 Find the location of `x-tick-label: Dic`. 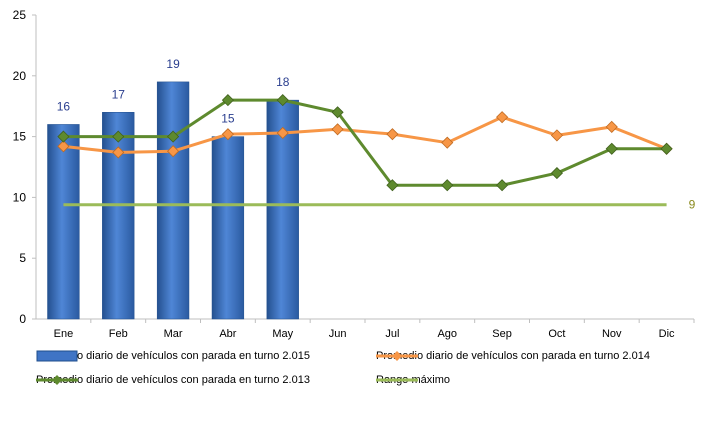

x-tick-label: Dic is located at coordinates (667, 334).